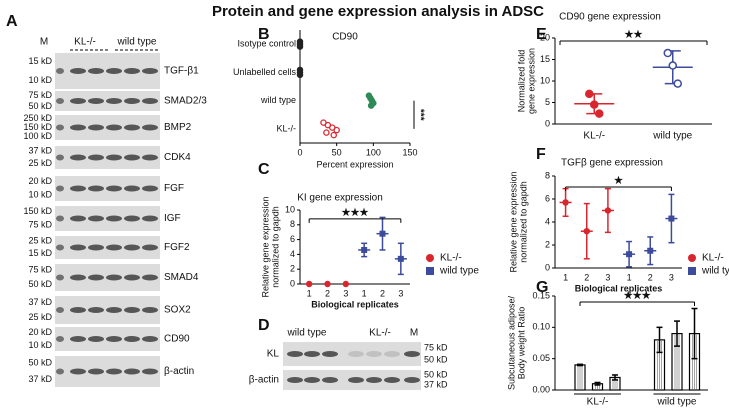 This screenshot has width=729, height=413. I want to click on panel-label: F, so click(541, 154).